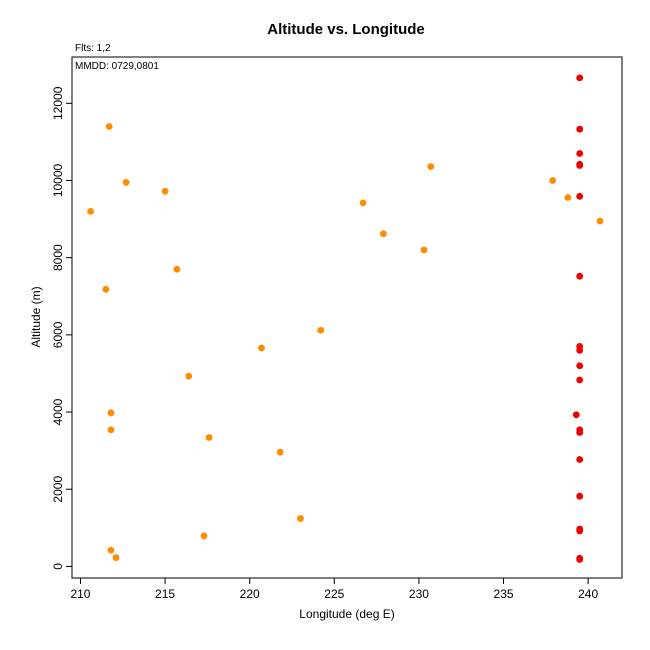 The image size is (650, 650). I want to click on x-tick-label: 240, so click(588, 594).